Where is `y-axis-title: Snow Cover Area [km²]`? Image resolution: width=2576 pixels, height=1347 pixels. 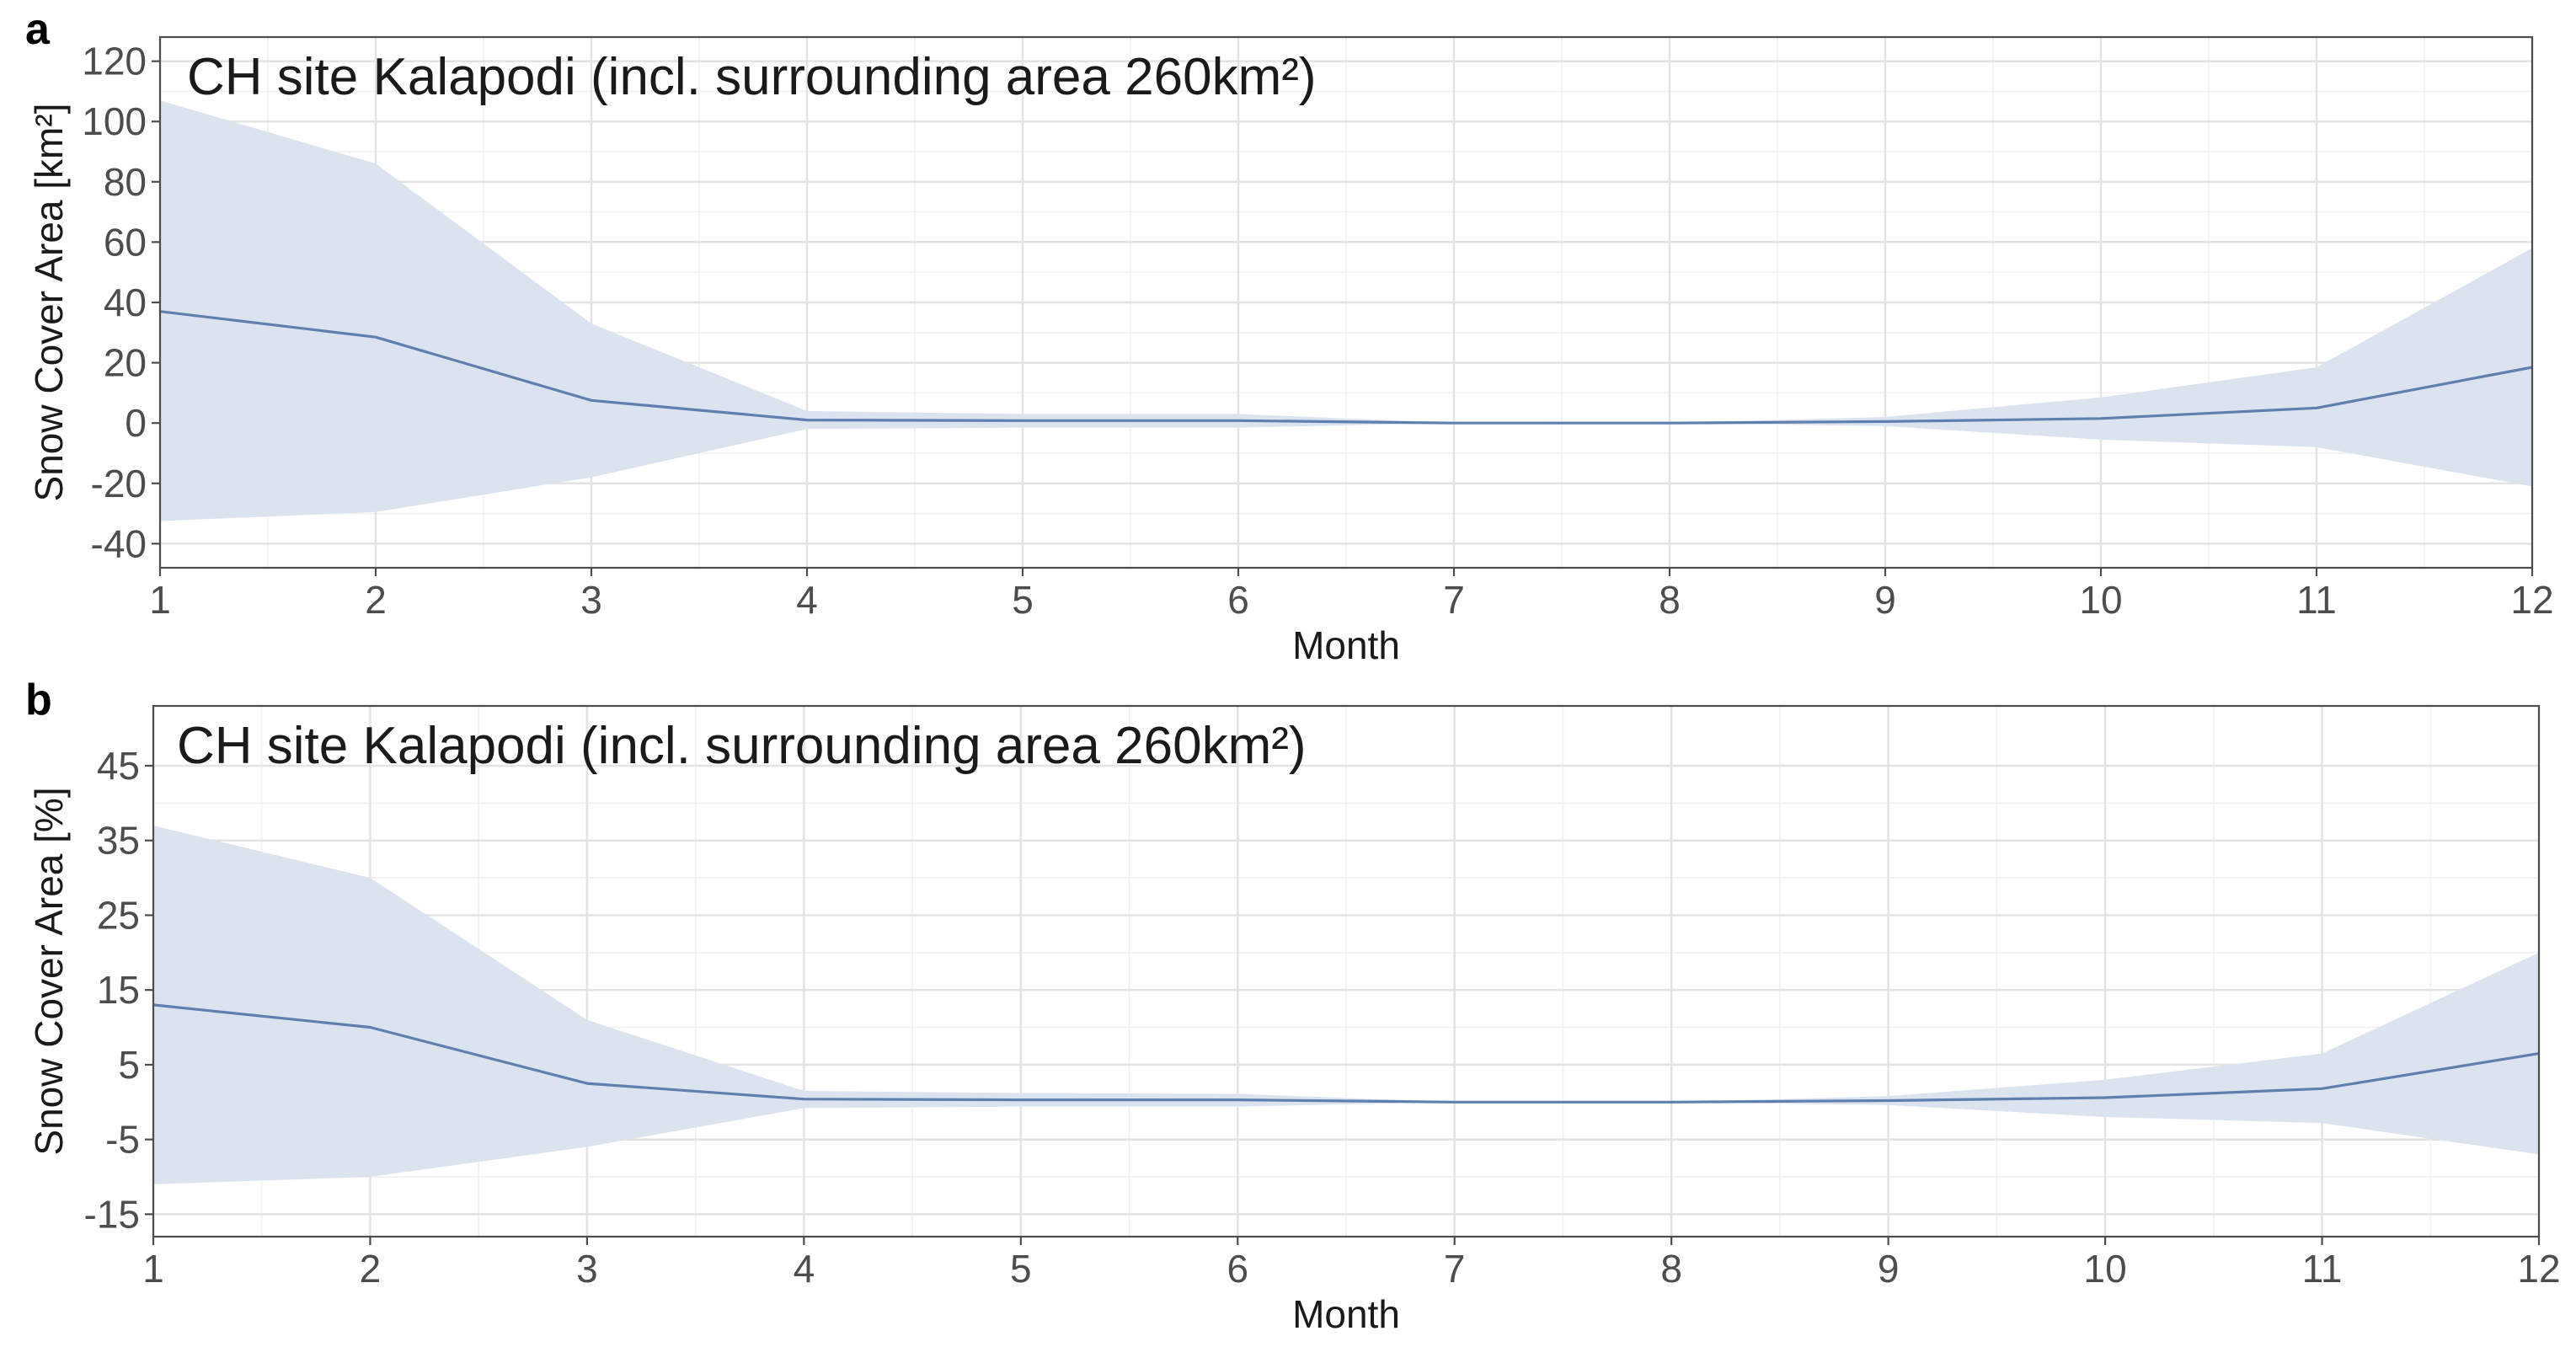 y-axis-title: Snow Cover Area [km²] is located at coordinates (49, 303).